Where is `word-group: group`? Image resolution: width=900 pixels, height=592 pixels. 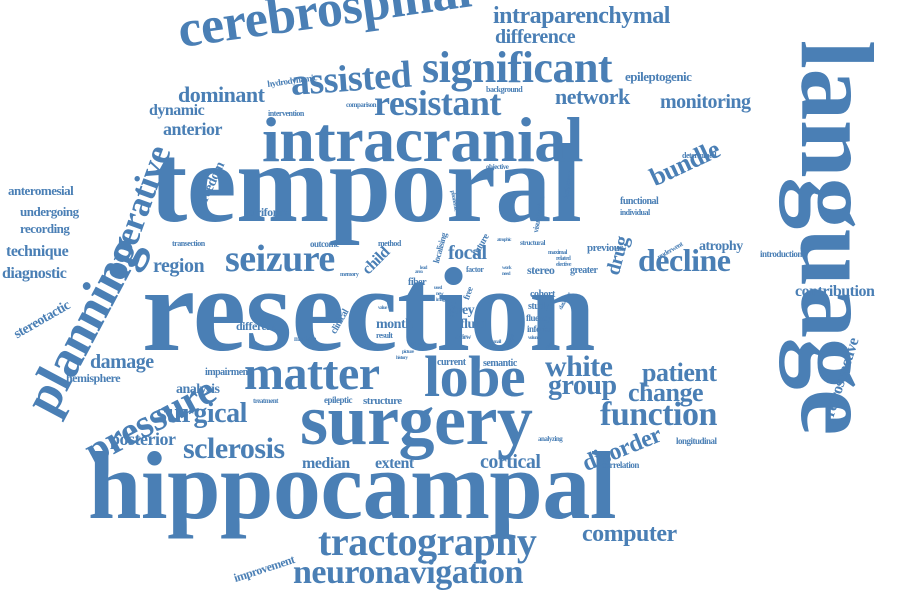 word-group: group is located at coordinates (582, 385).